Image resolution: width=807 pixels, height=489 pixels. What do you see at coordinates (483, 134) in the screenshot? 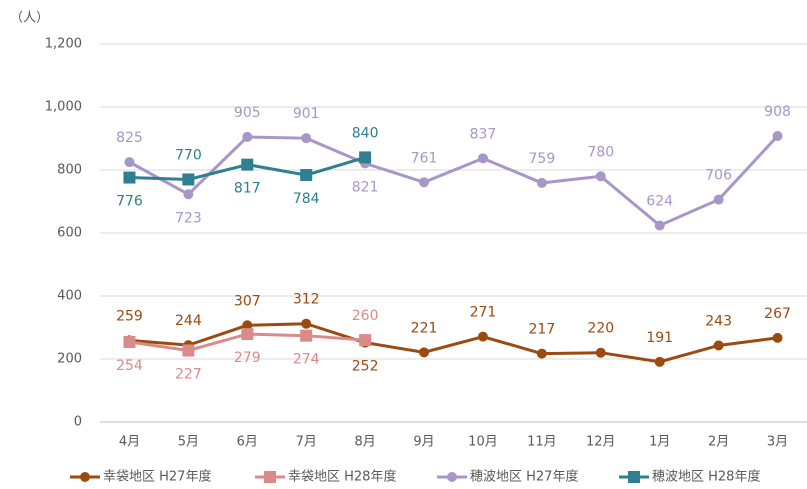
I see `data-label: 837` at bounding box center [483, 134].